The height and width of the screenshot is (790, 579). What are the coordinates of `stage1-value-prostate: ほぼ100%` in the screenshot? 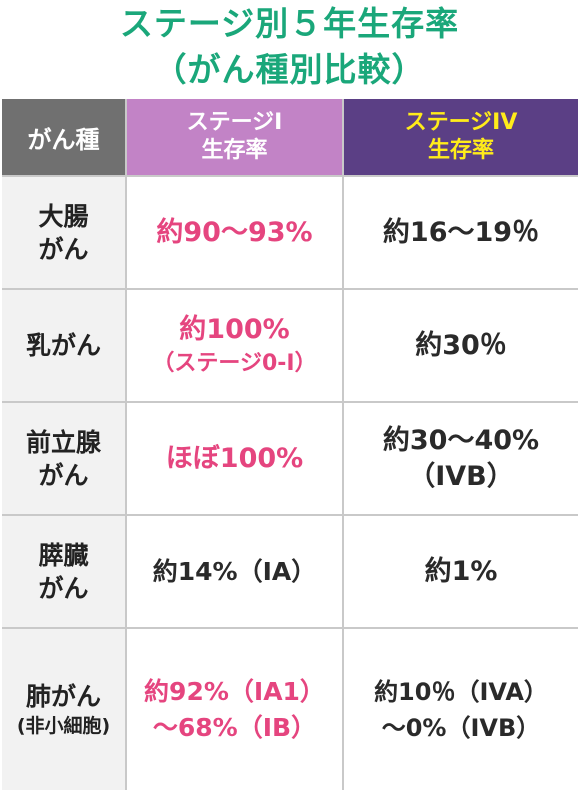 It's located at (234, 458).